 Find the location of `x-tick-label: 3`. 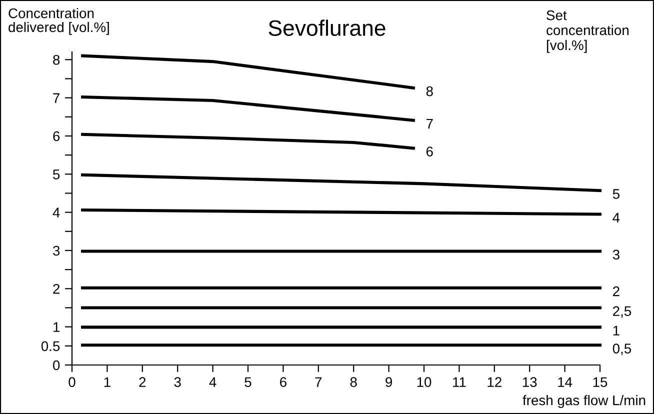

x-tick-label: 3 is located at coordinates (177, 382).